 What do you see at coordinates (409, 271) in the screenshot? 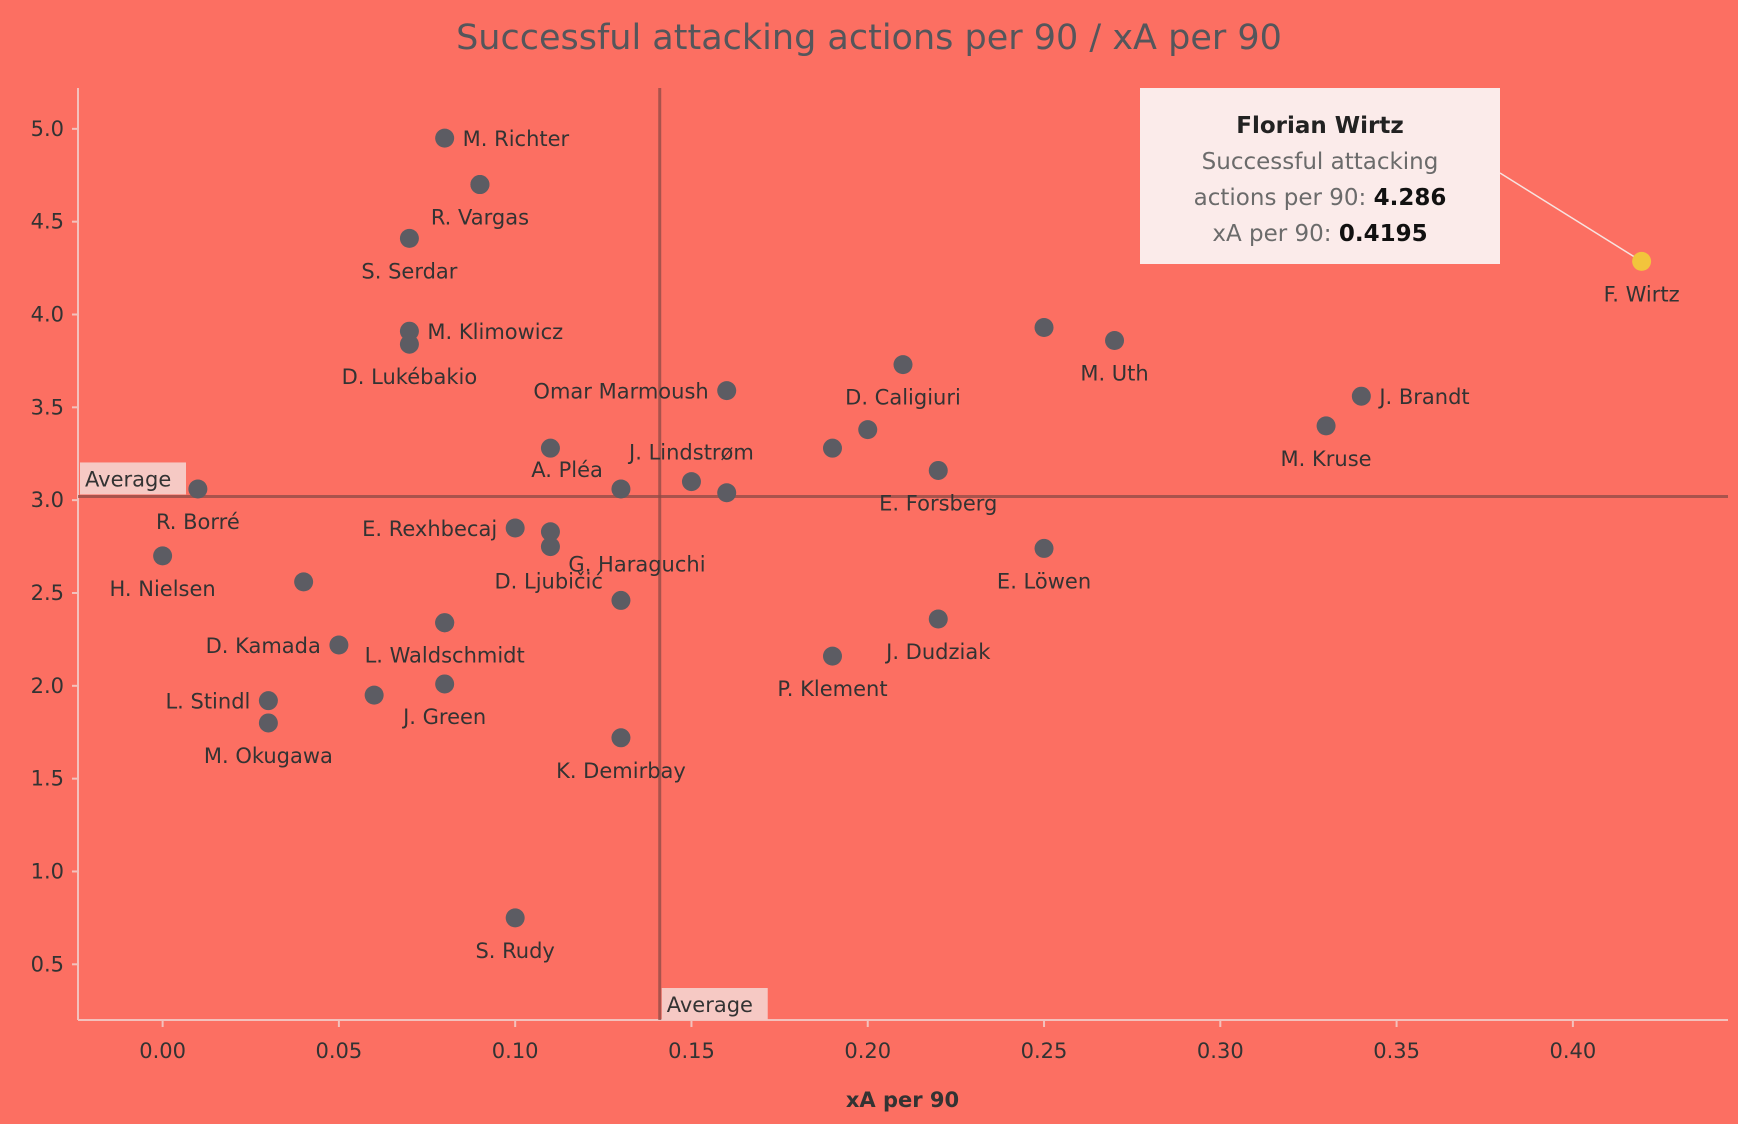
I see `data-point-label: S. Serdar` at bounding box center [409, 271].